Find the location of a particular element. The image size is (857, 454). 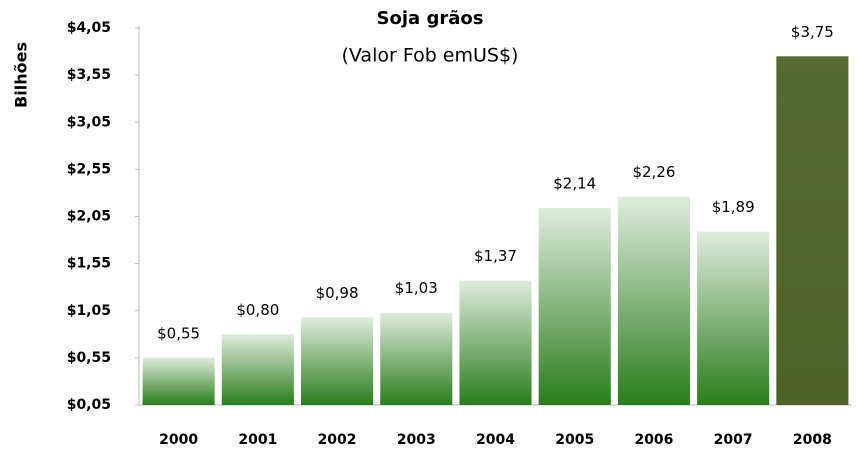

y-tick-label: $1,55 is located at coordinates (89, 264).